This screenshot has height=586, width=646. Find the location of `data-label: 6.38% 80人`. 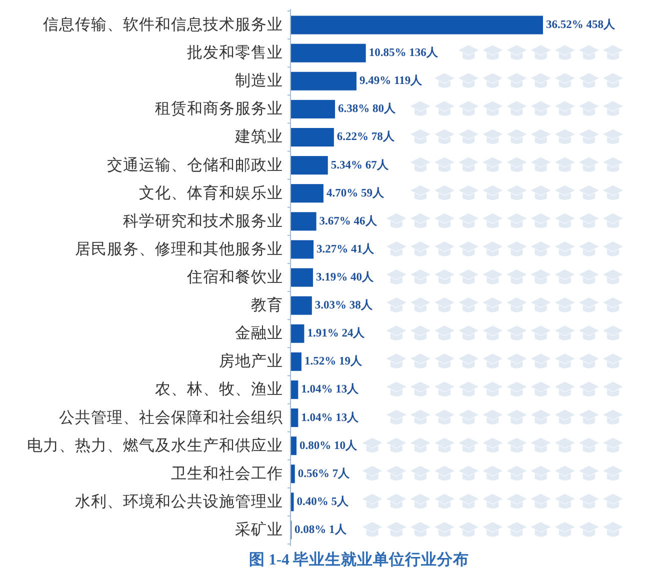

data-label: 6.38% 80人 is located at coordinates (368, 109).